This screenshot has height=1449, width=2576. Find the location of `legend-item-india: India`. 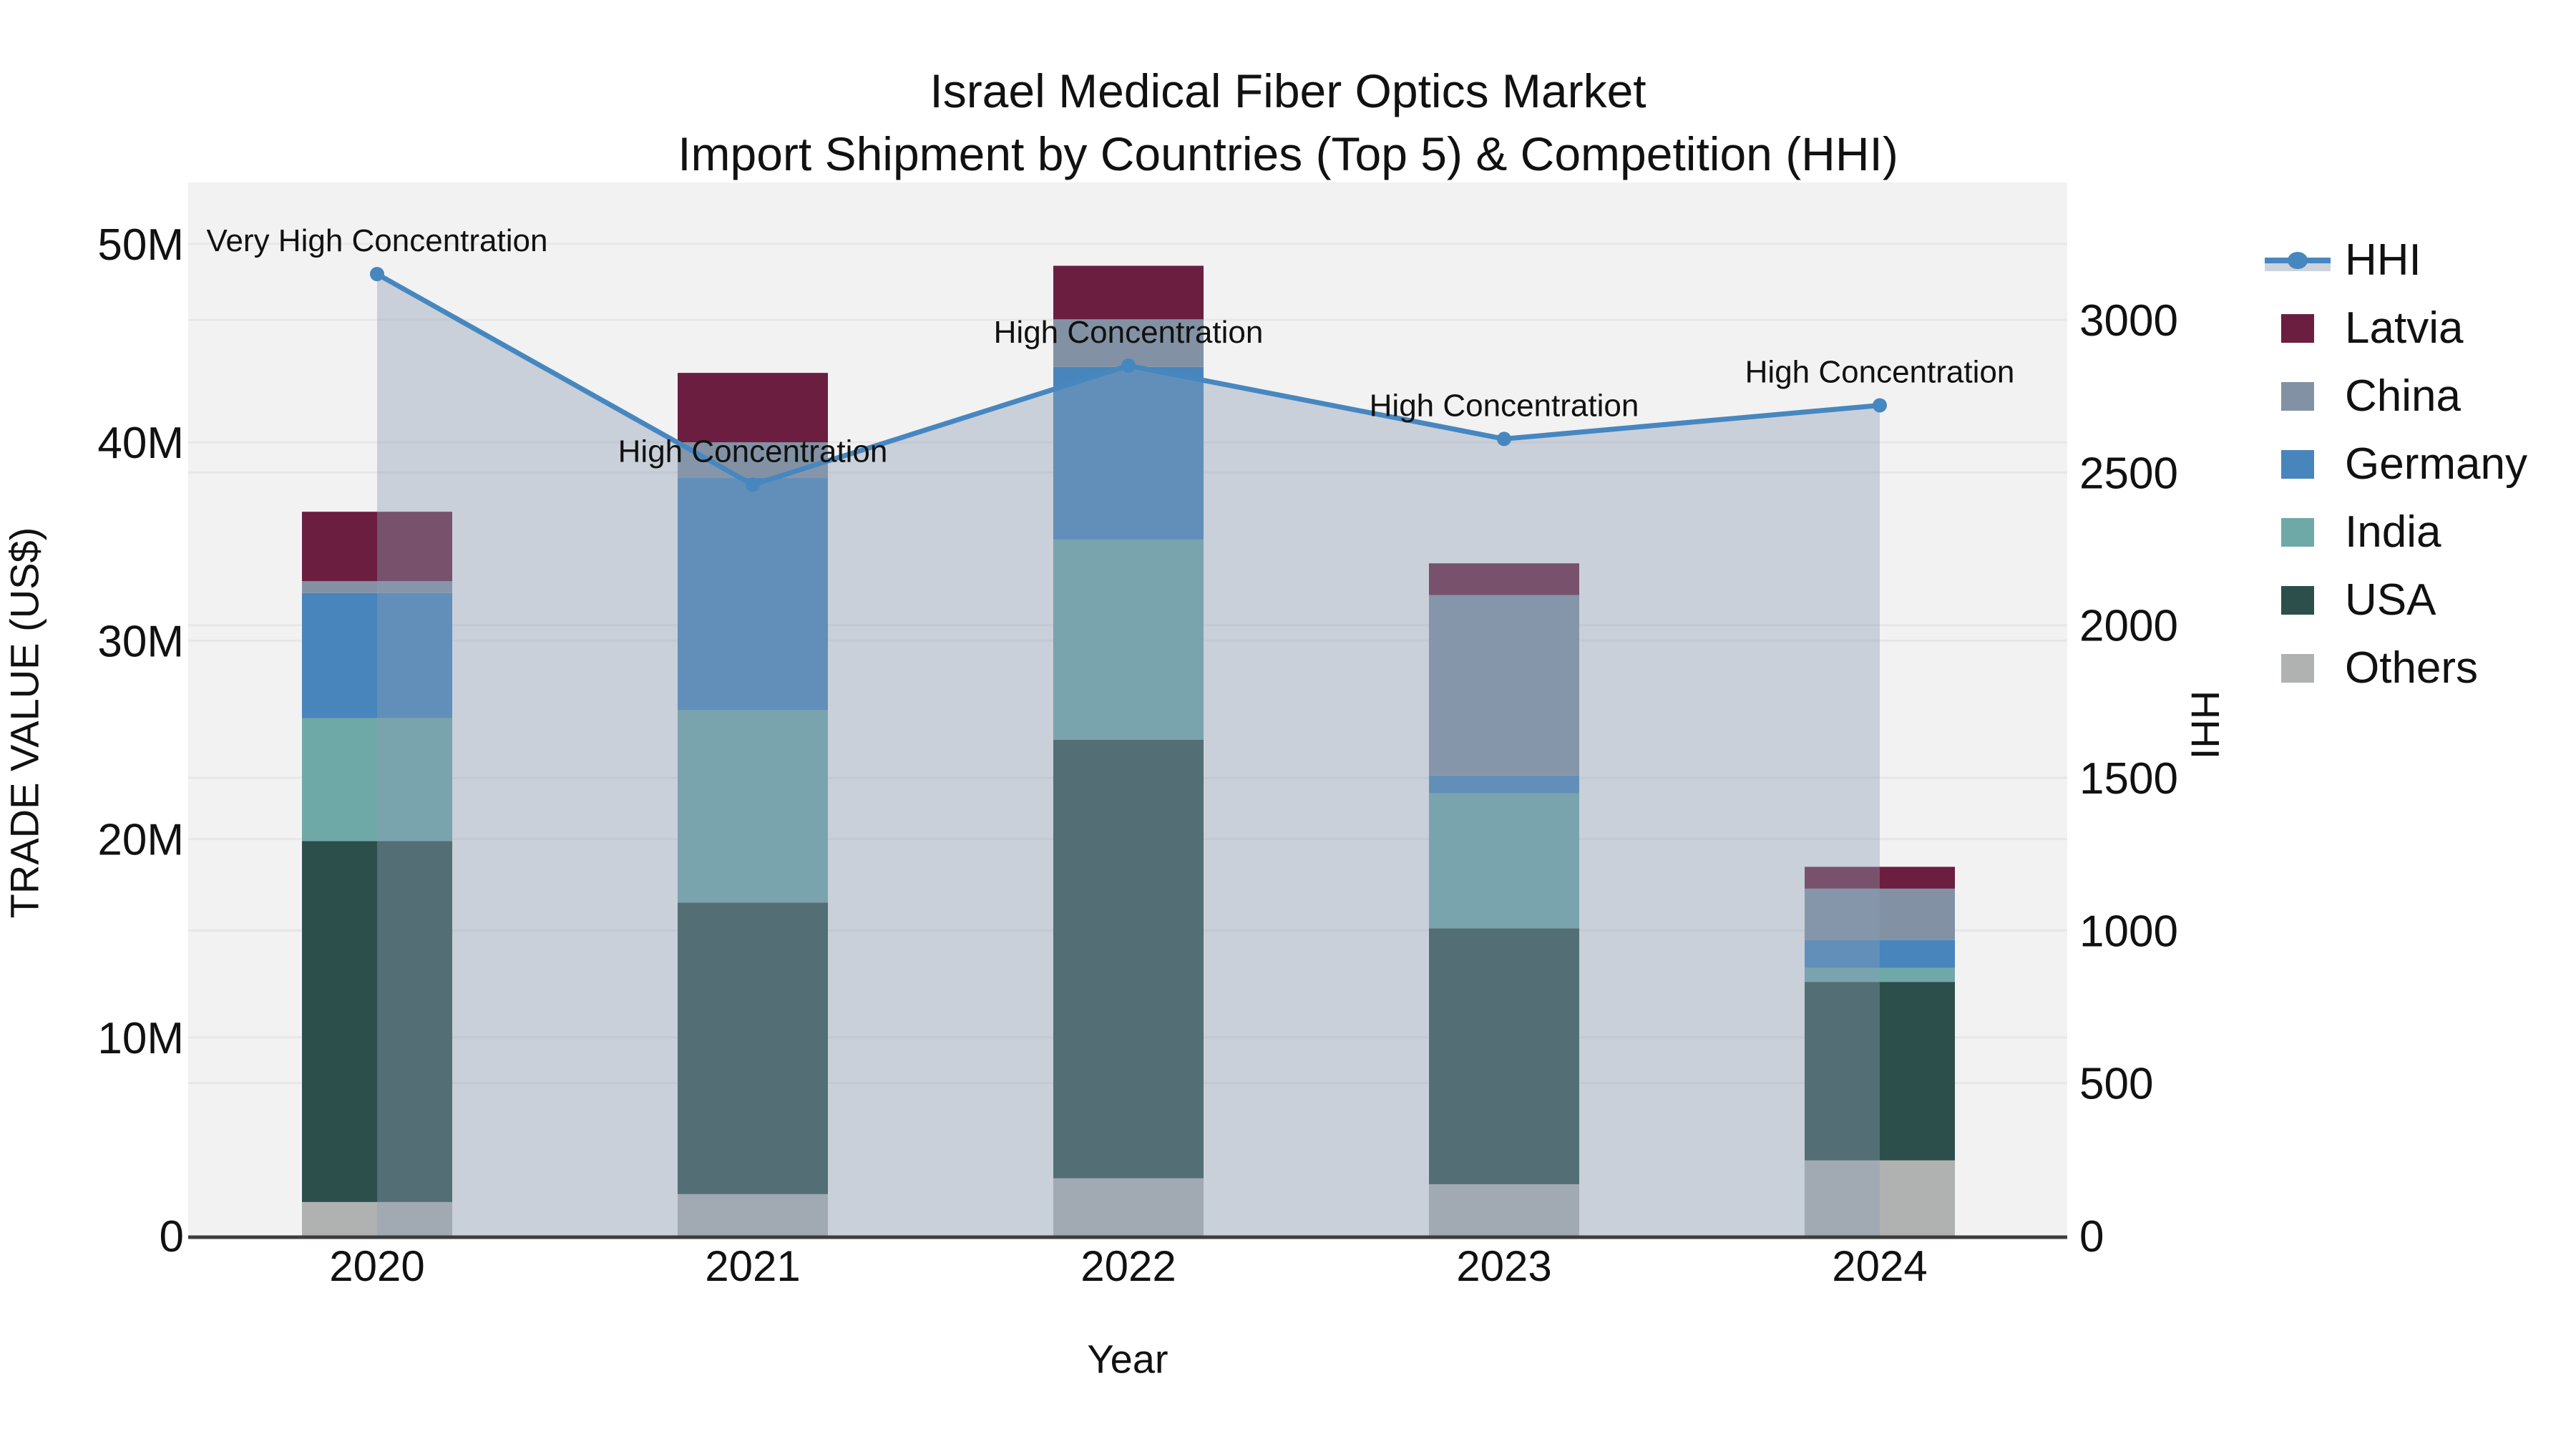

legend-item-india: India is located at coordinates (2396, 532).